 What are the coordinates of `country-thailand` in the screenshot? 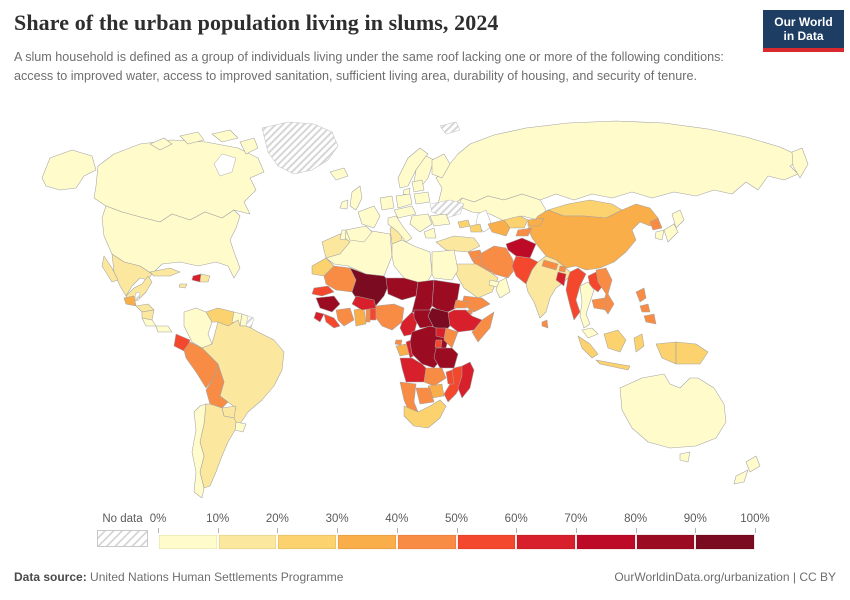 It's located at (587, 305).